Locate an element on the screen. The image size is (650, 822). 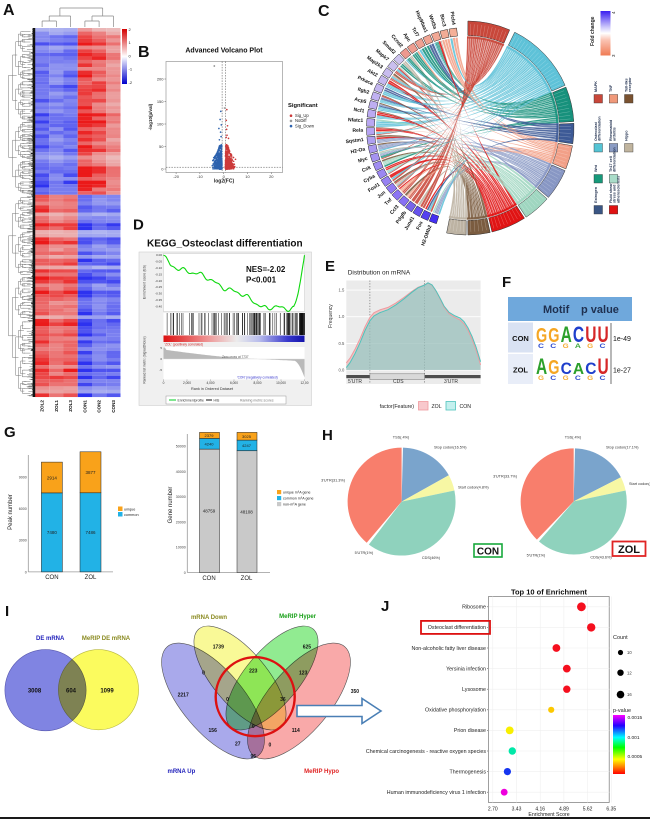
svg-text: -0.15 is located at coordinates (158, 274).